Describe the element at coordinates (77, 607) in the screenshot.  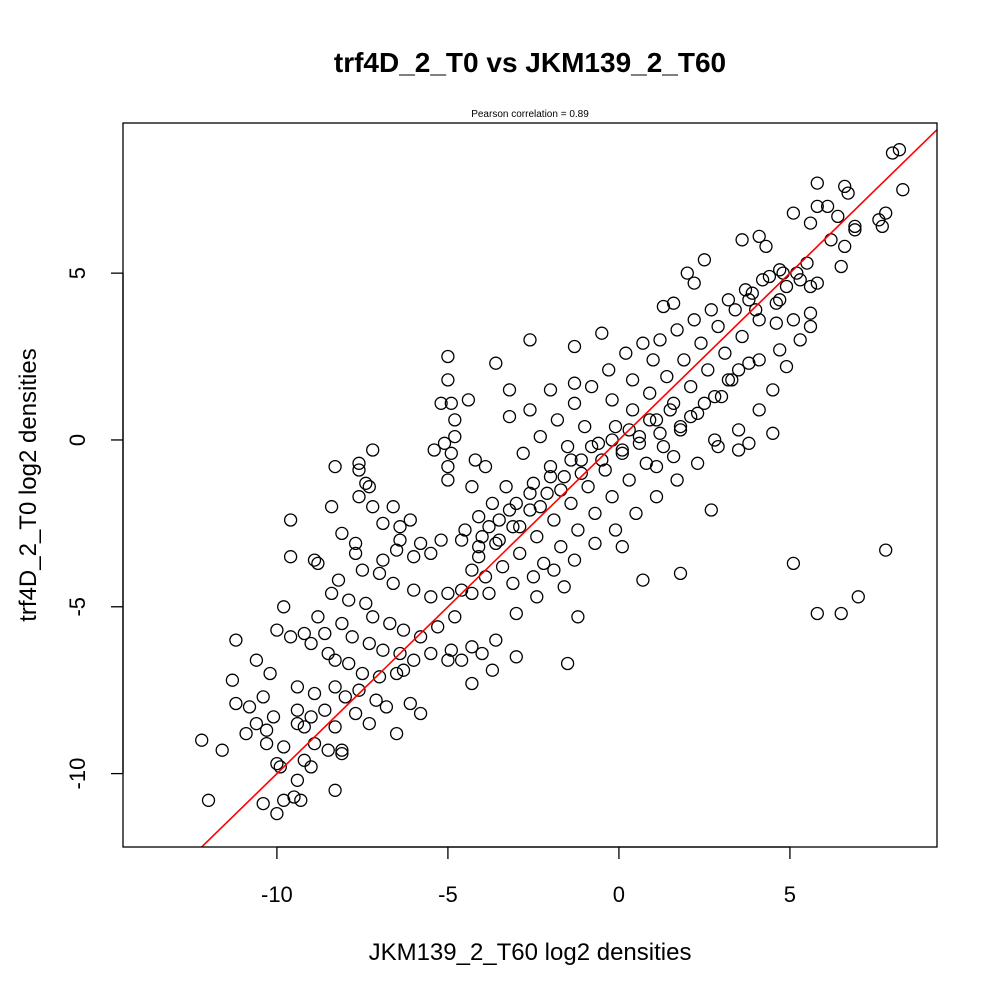
I see `y-tick-label: -5` at that location.